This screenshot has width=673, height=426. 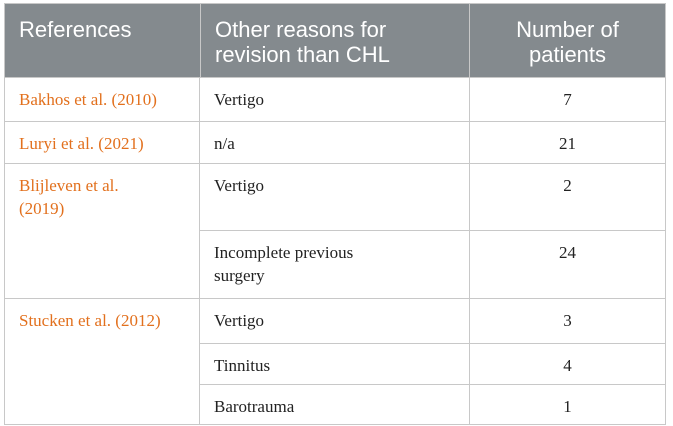 What do you see at coordinates (567, 364) in the screenshot?
I see `number-cell: 4` at bounding box center [567, 364].